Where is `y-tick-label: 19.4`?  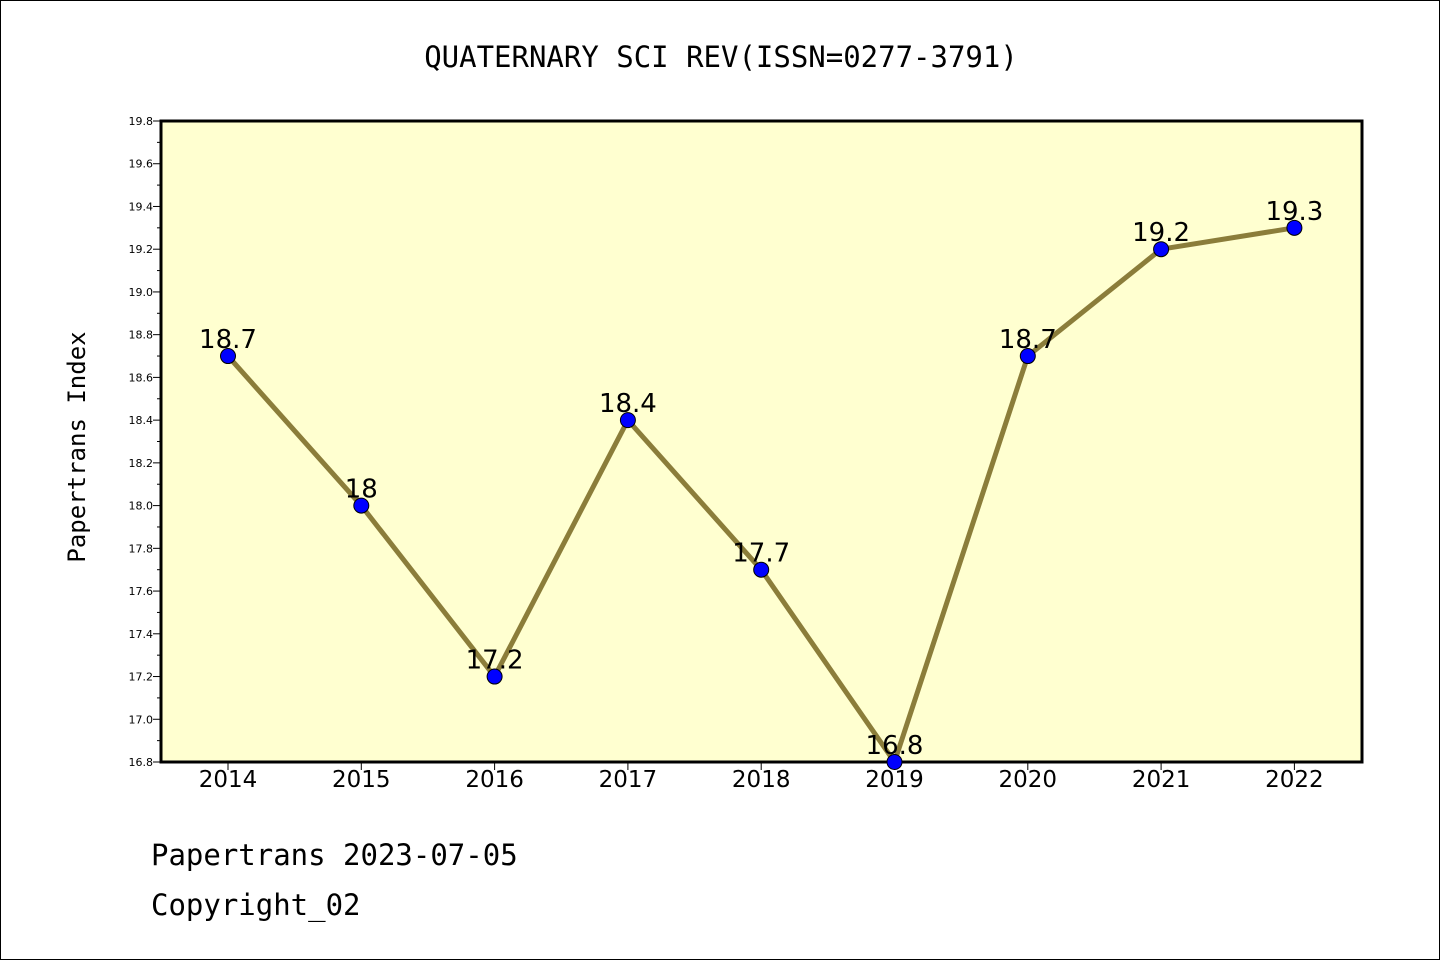
y-tick-label: 19.4 is located at coordinates (141, 206).